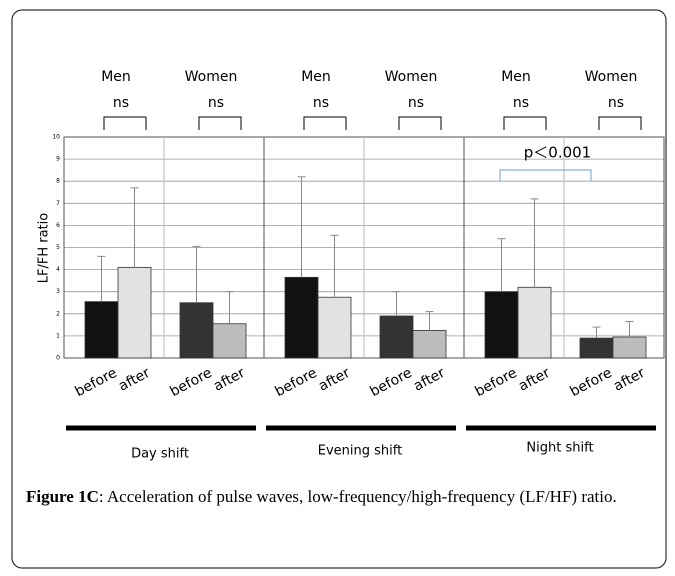 The height and width of the screenshot is (576, 675). Describe the element at coordinates (58, 313) in the screenshot. I see `y-tick-label: 2` at that location.